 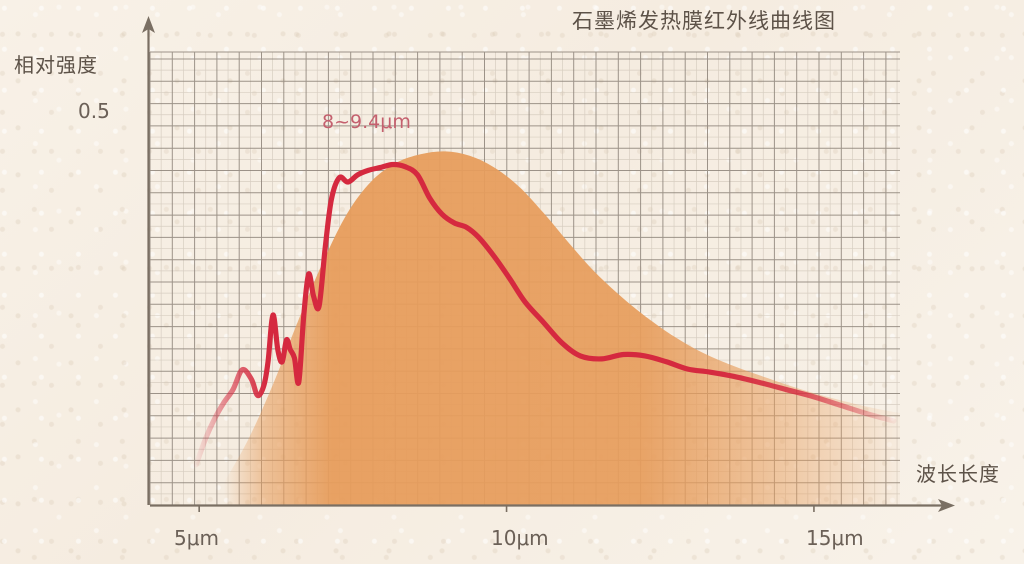 What do you see at coordinates (148, 24) in the screenshot?
I see `y-axis-arrow-icon` at bounding box center [148, 24].